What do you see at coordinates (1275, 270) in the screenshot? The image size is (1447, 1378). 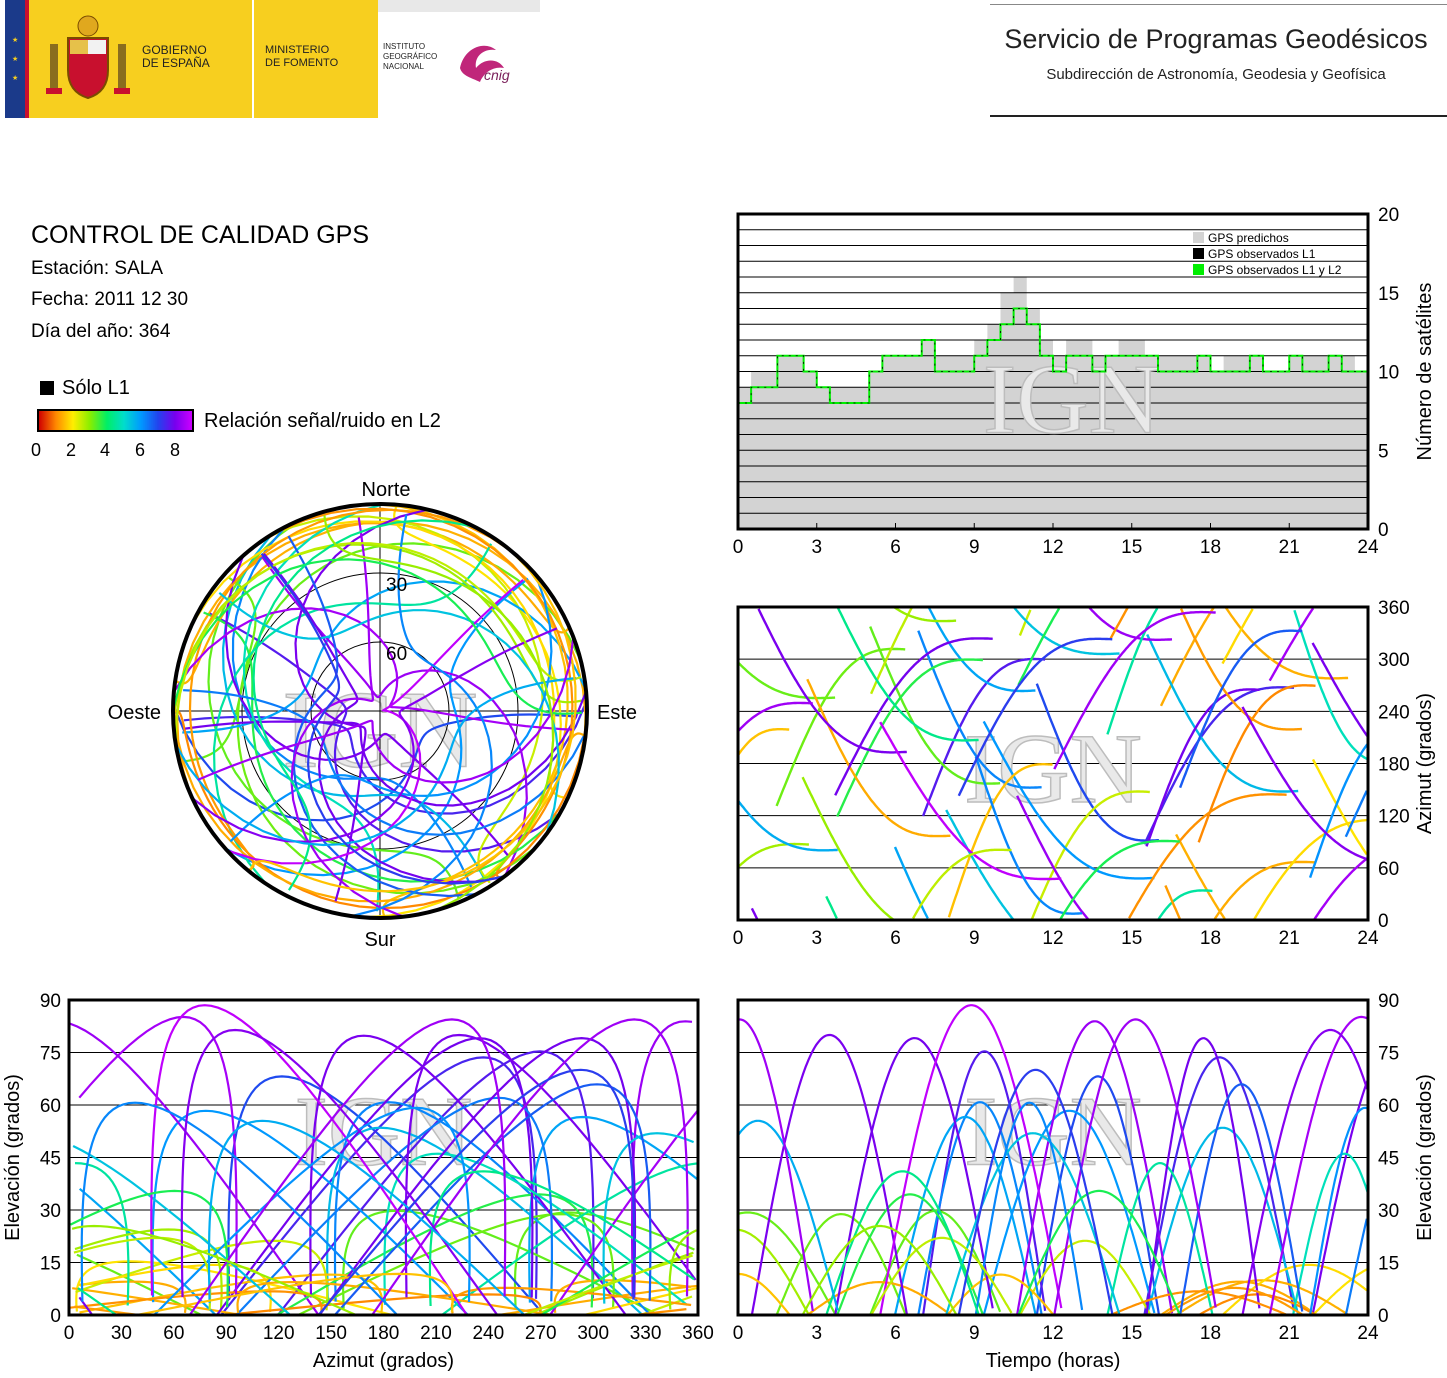 I see `legend-label: GPS observados L1 y L2` at bounding box center [1275, 270].